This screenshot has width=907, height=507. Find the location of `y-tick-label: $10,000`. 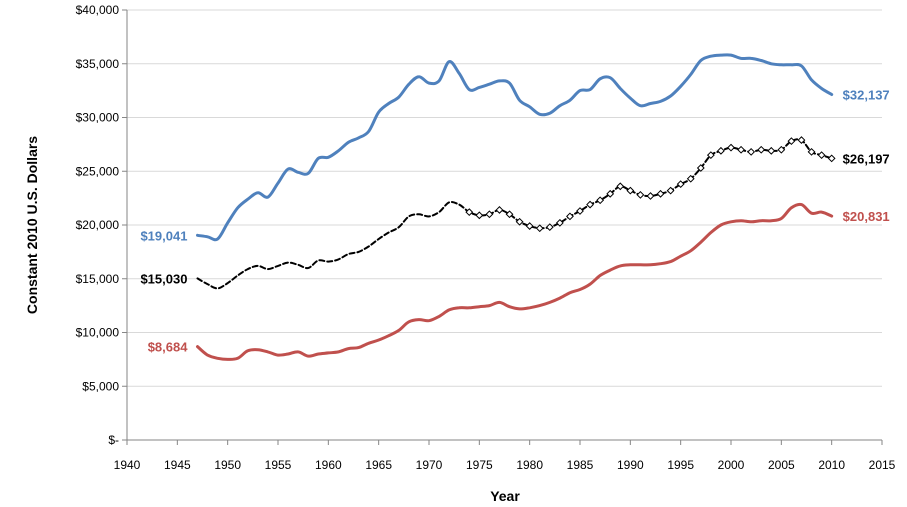

y-tick-label: $10,000 is located at coordinates (98, 333).